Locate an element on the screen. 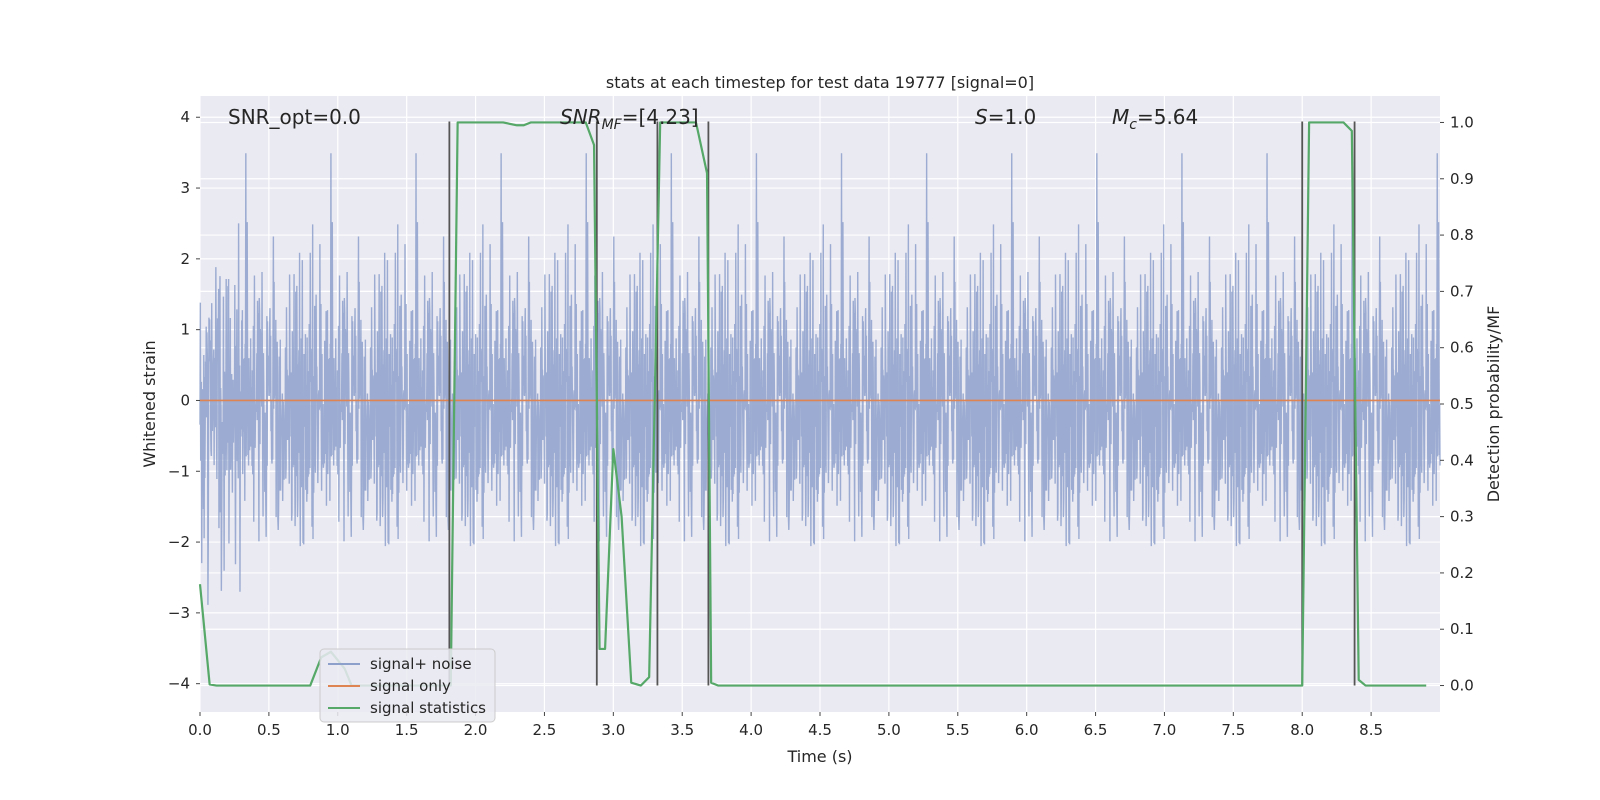  annotation-mc: Mc=5.64 is located at coordinates (1155, 119).